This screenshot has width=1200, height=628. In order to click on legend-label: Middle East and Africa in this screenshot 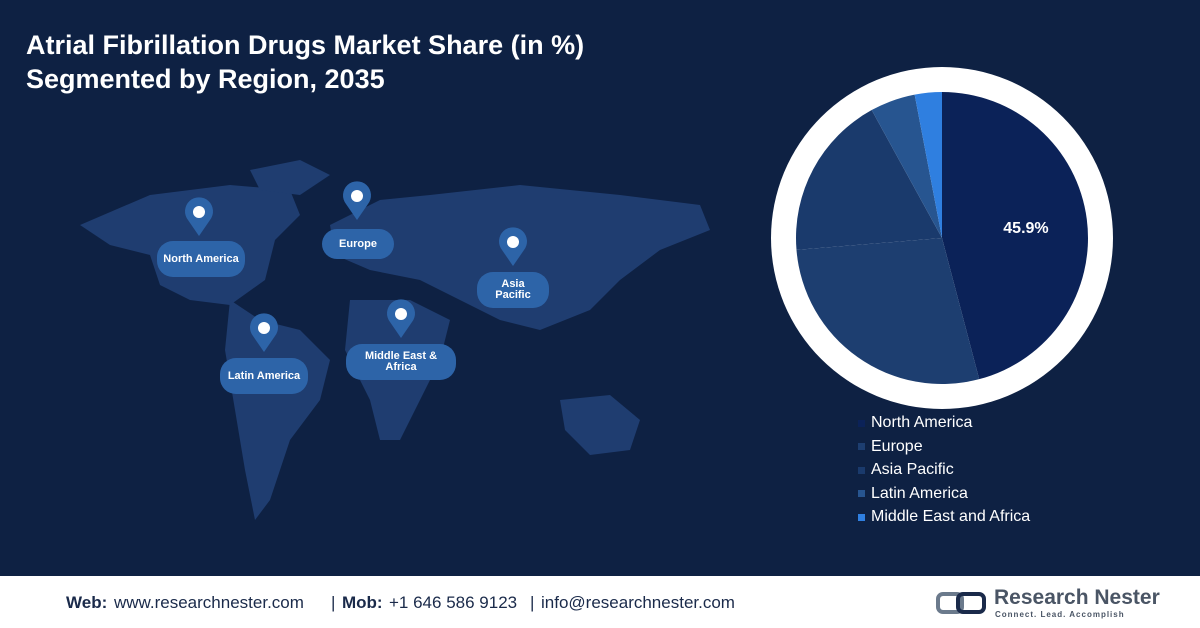, I will do `click(951, 516)`.